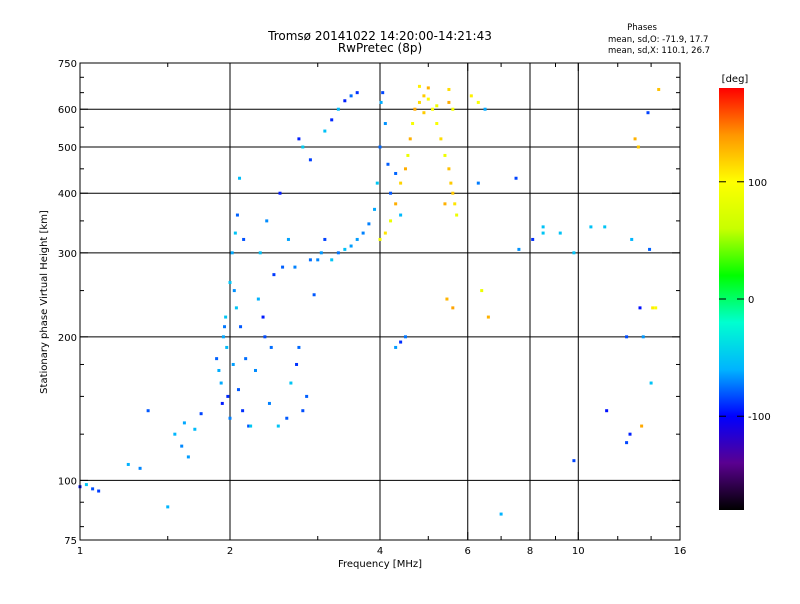  What do you see at coordinates (751, 300) in the screenshot?
I see `colorbar-tick-label: 0` at bounding box center [751, 300].